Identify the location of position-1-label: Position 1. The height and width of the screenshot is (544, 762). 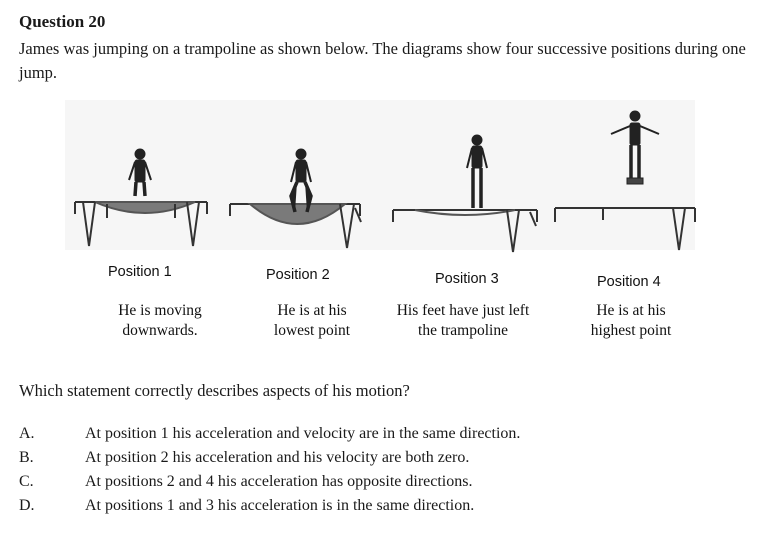
(140, 272).